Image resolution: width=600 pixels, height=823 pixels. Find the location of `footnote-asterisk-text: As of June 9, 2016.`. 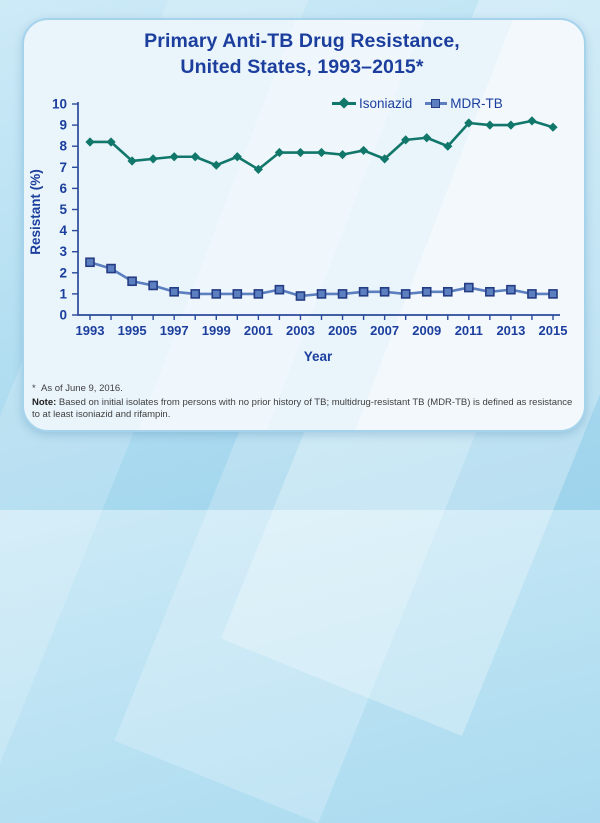

footnote-asterisk-text: As of June 9, 2016. is located at coordinates (81, 388).